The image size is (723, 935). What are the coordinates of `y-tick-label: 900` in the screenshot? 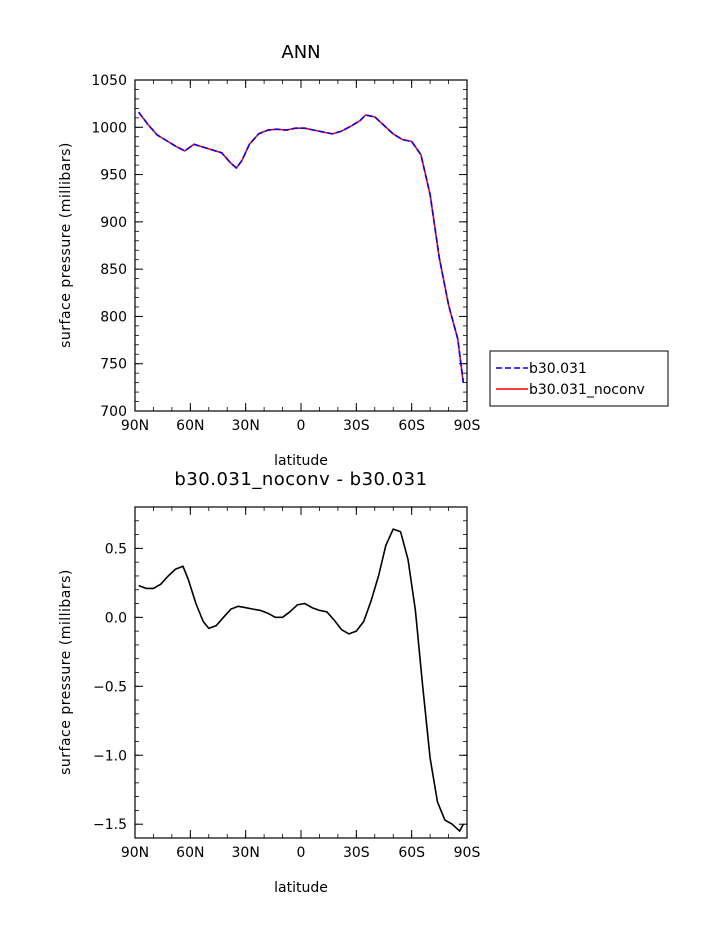 It's located at (113, 223).